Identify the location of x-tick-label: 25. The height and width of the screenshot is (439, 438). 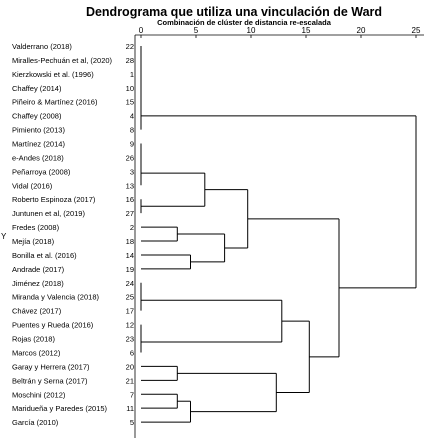
(416, 30).